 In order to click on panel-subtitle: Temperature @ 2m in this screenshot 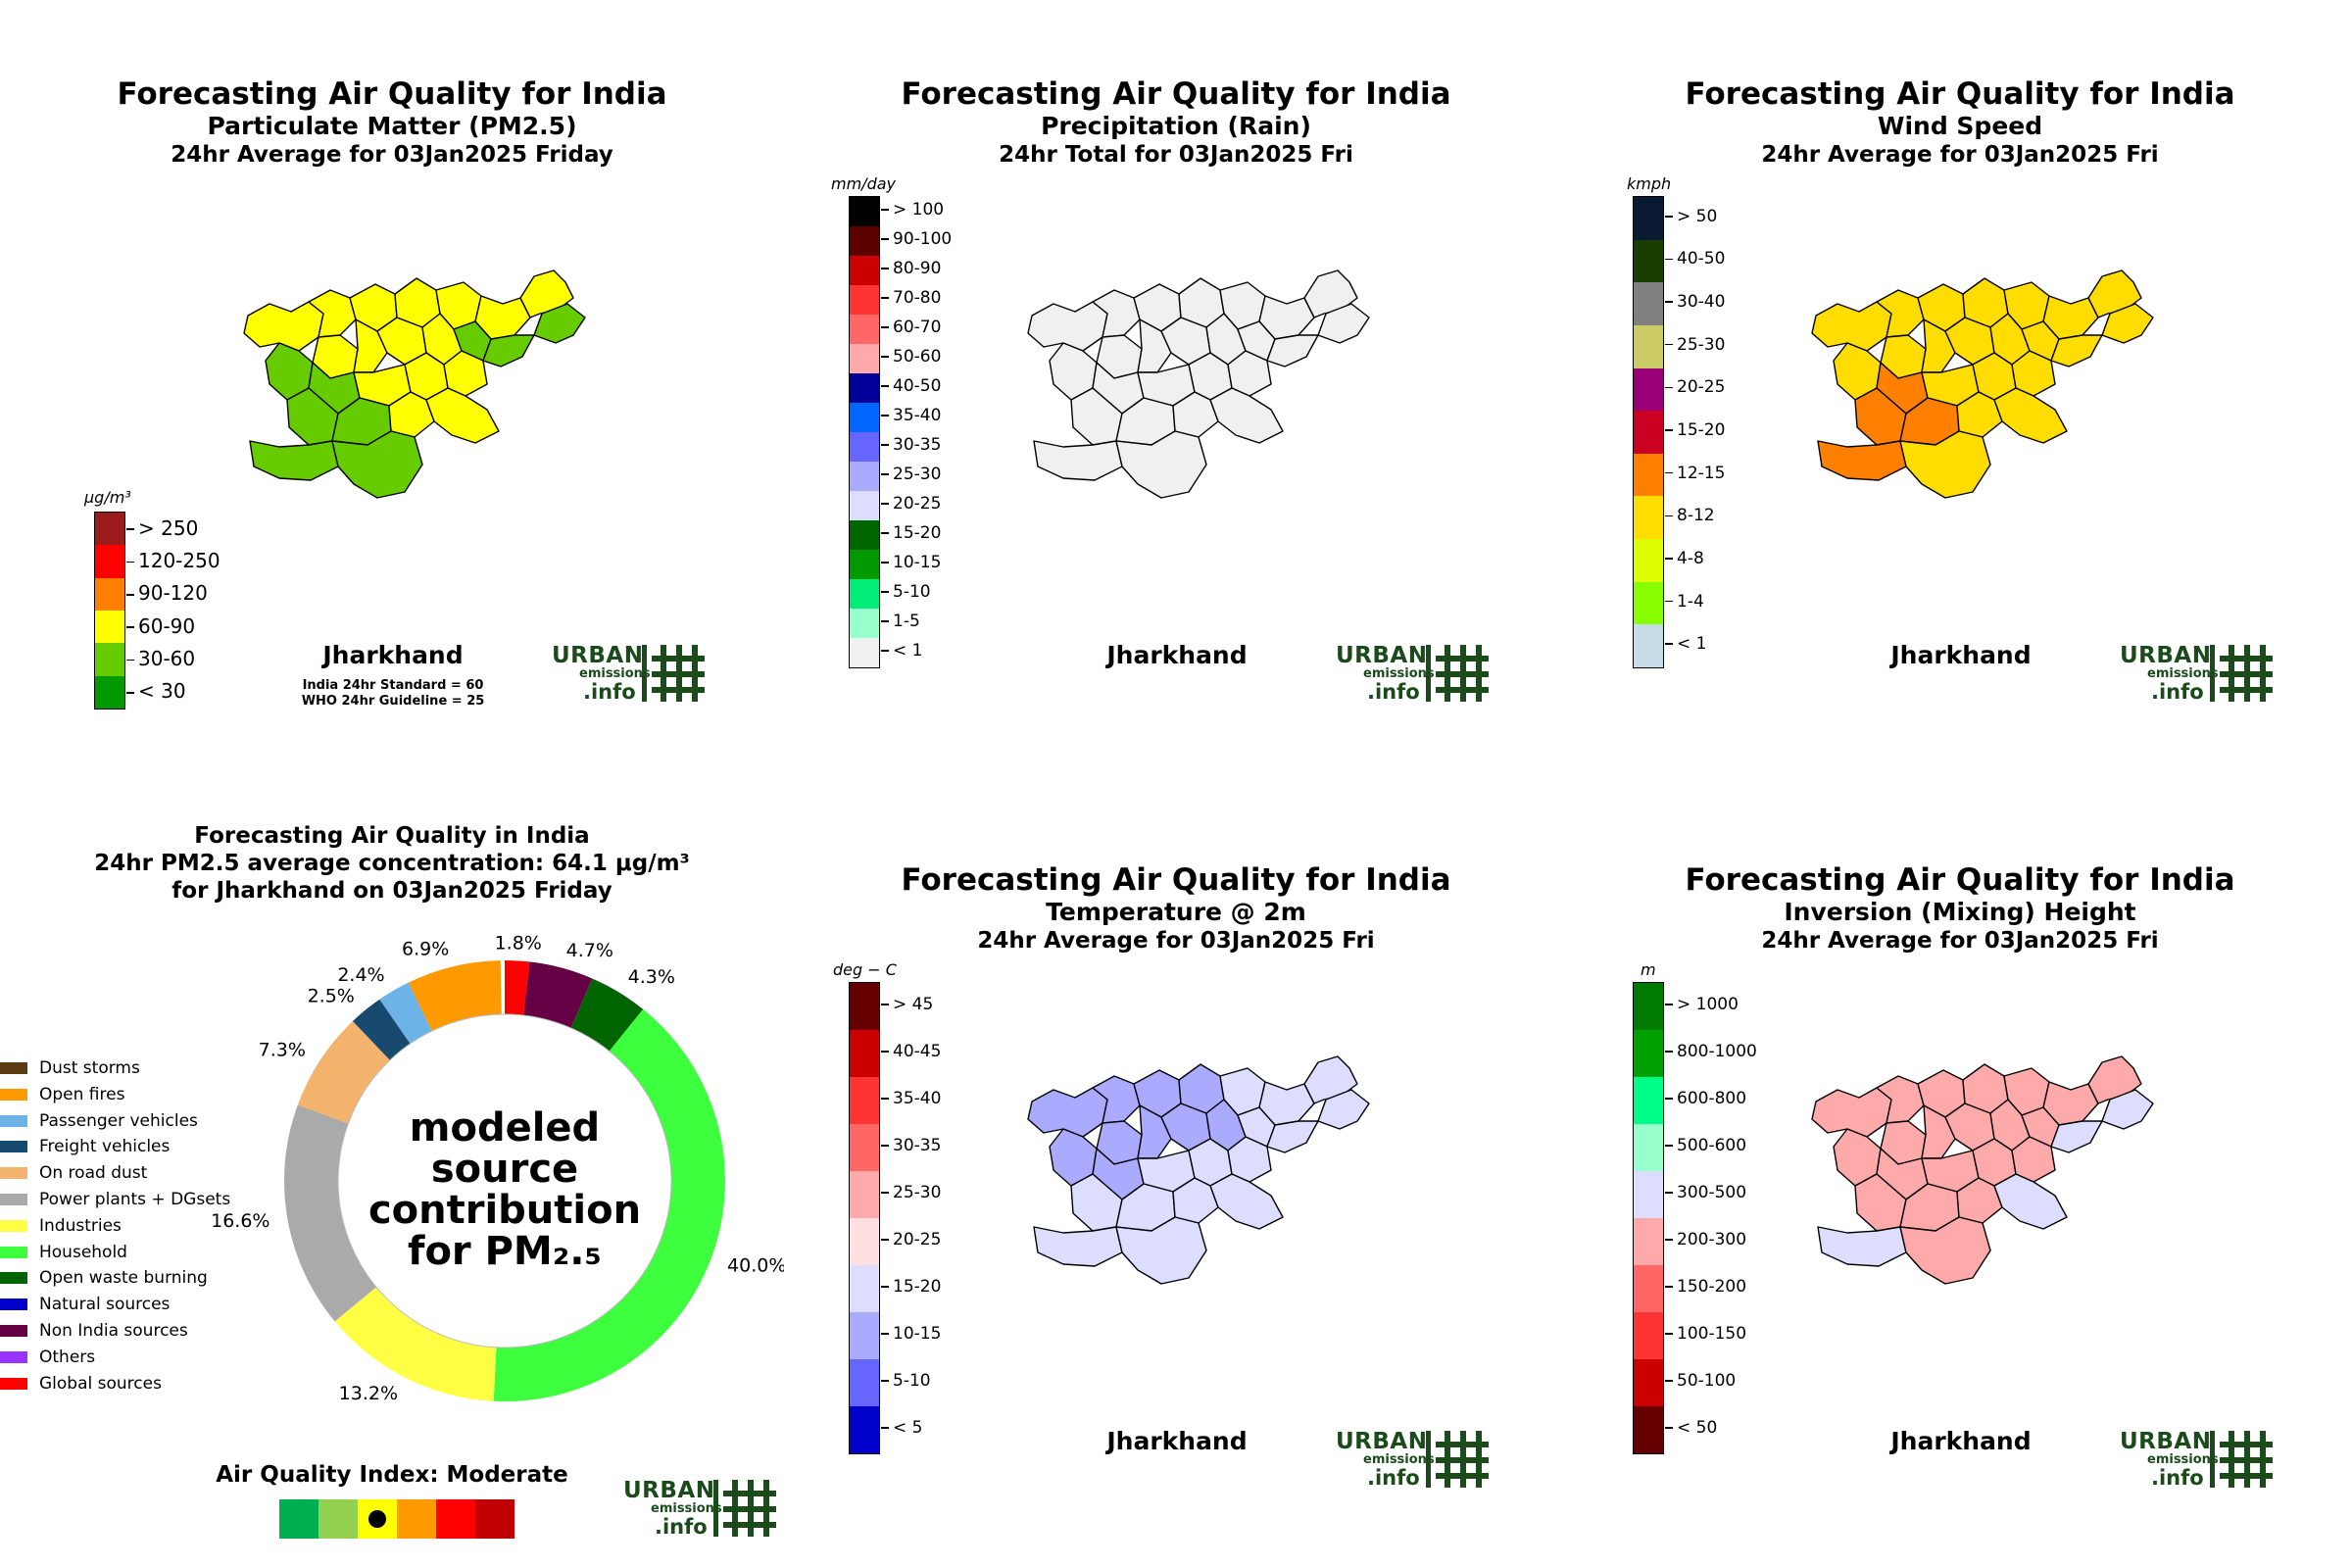, I will do `click(1176, 912)`.